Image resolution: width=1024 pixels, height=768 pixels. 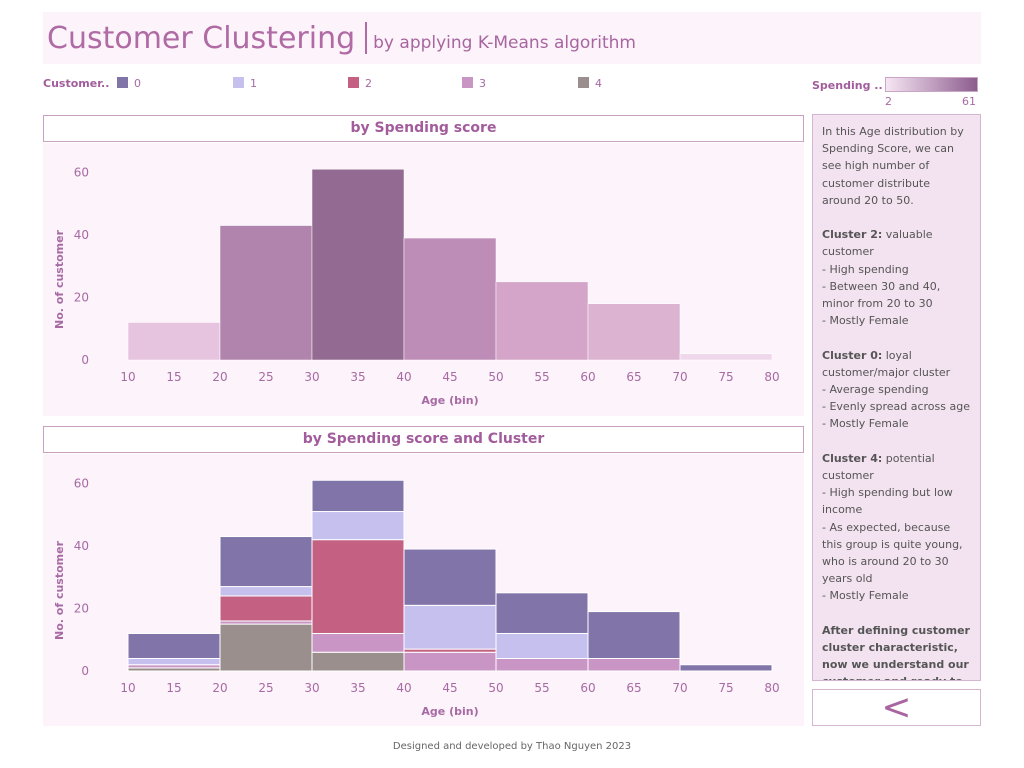 What do you see at coordinates (219, 688) in the screenshot?
I see `bottom-x-tick-label: 20` at bounding box center [219, 688].